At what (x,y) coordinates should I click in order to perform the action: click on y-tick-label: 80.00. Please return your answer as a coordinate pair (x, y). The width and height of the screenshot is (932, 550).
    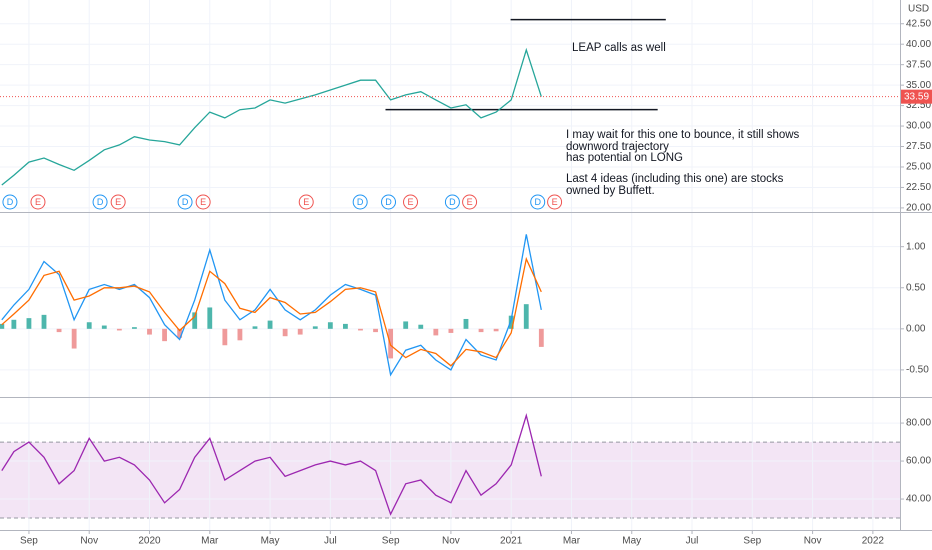
    Looking at the image, I should click on (918, 423).